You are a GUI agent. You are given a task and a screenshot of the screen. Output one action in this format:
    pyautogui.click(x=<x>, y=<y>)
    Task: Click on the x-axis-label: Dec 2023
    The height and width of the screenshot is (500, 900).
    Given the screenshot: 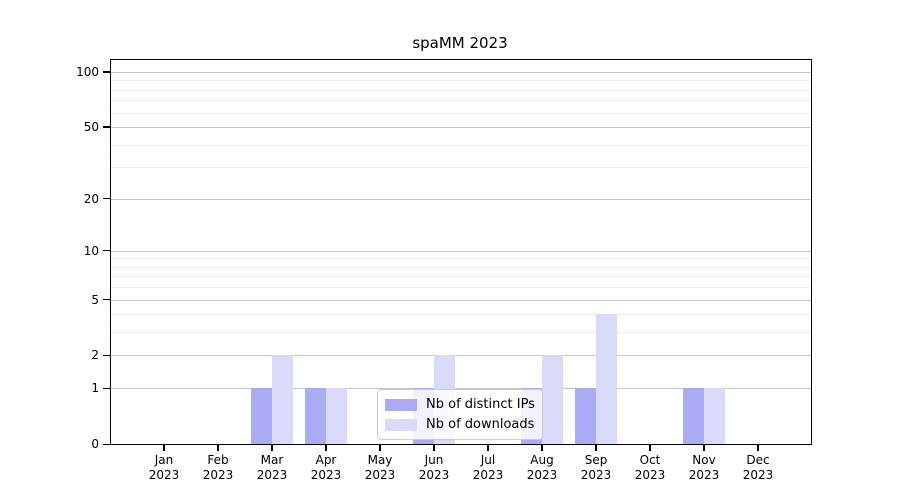 What is the action you would take?
    pyautogui.click(x=758, y=467)
    